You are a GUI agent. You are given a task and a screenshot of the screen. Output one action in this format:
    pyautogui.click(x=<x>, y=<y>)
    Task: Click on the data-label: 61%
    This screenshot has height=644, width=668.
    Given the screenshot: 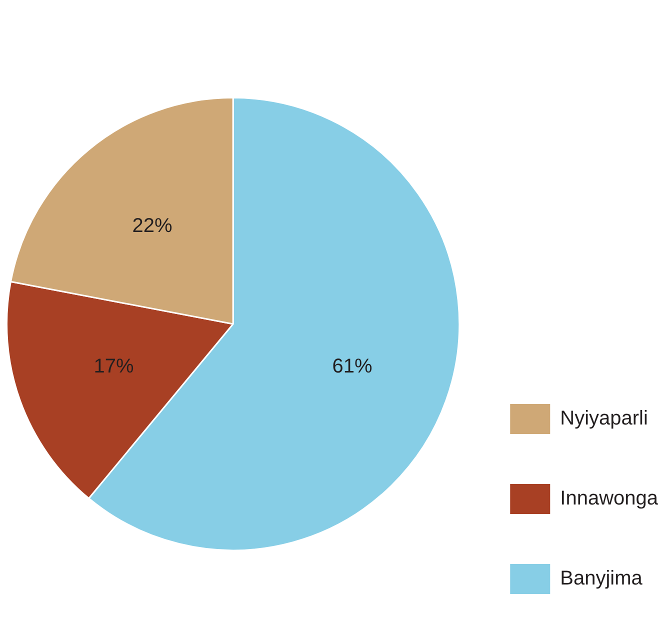 What is the action you would take?
    pyautogui.click(x=352, y=366)
    